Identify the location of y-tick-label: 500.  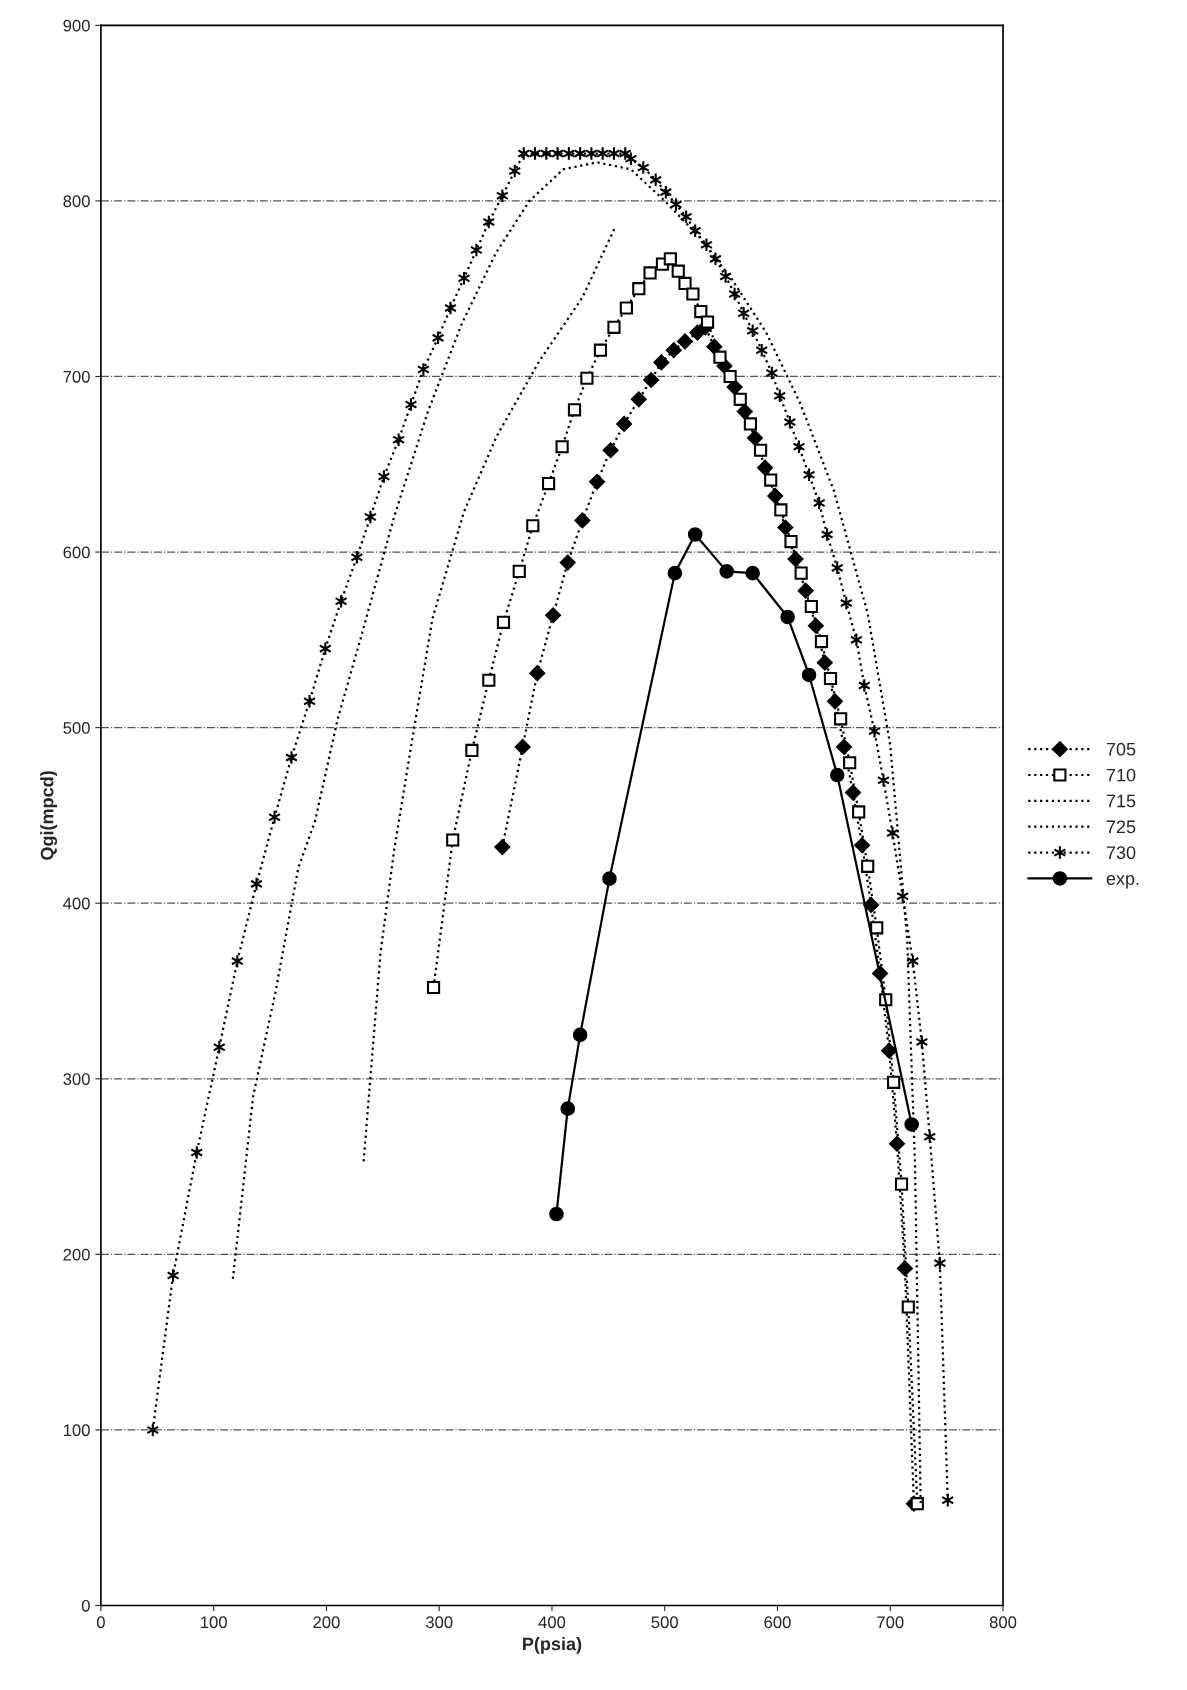
(76, 728).